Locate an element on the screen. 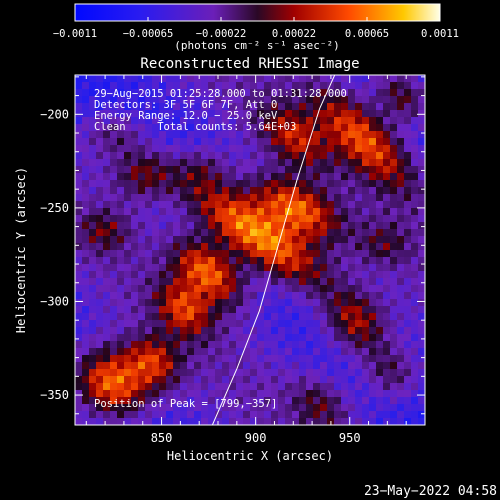 The height and width of the screenshot is (500, 500). annotation-detectors: Detectors: 3F 5F 6F 7F, Att 0 is located at coordinates (185, 105).